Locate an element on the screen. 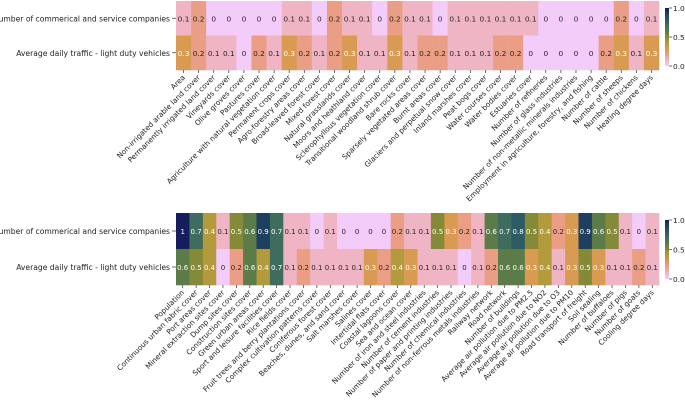  cell-value-label: 1 is located at coordinates (182, 232).